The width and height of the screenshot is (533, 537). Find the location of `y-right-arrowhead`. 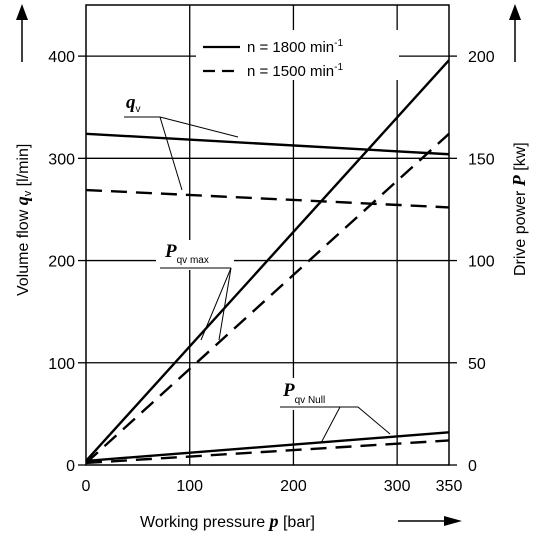

y-right-arrowhead is located at coordinates (515, 12).